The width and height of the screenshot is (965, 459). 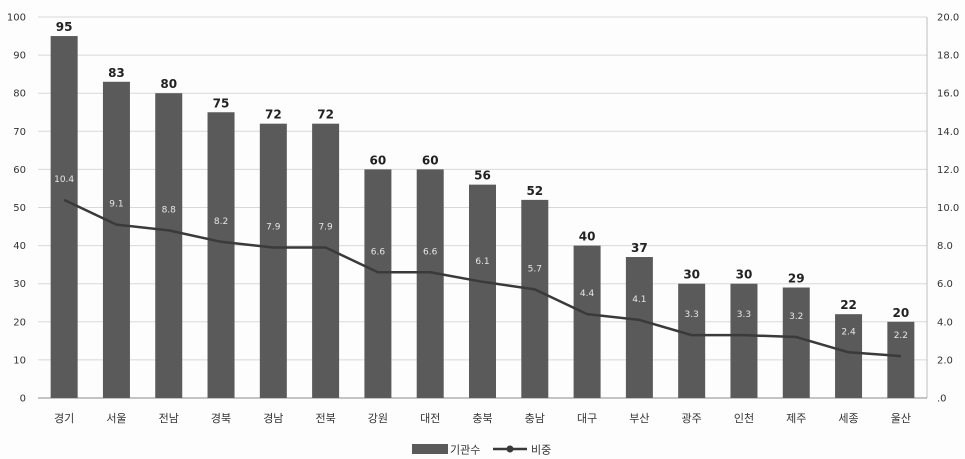 I want to click on ratio-value-label: 5.7, so click(x=535, y=269).